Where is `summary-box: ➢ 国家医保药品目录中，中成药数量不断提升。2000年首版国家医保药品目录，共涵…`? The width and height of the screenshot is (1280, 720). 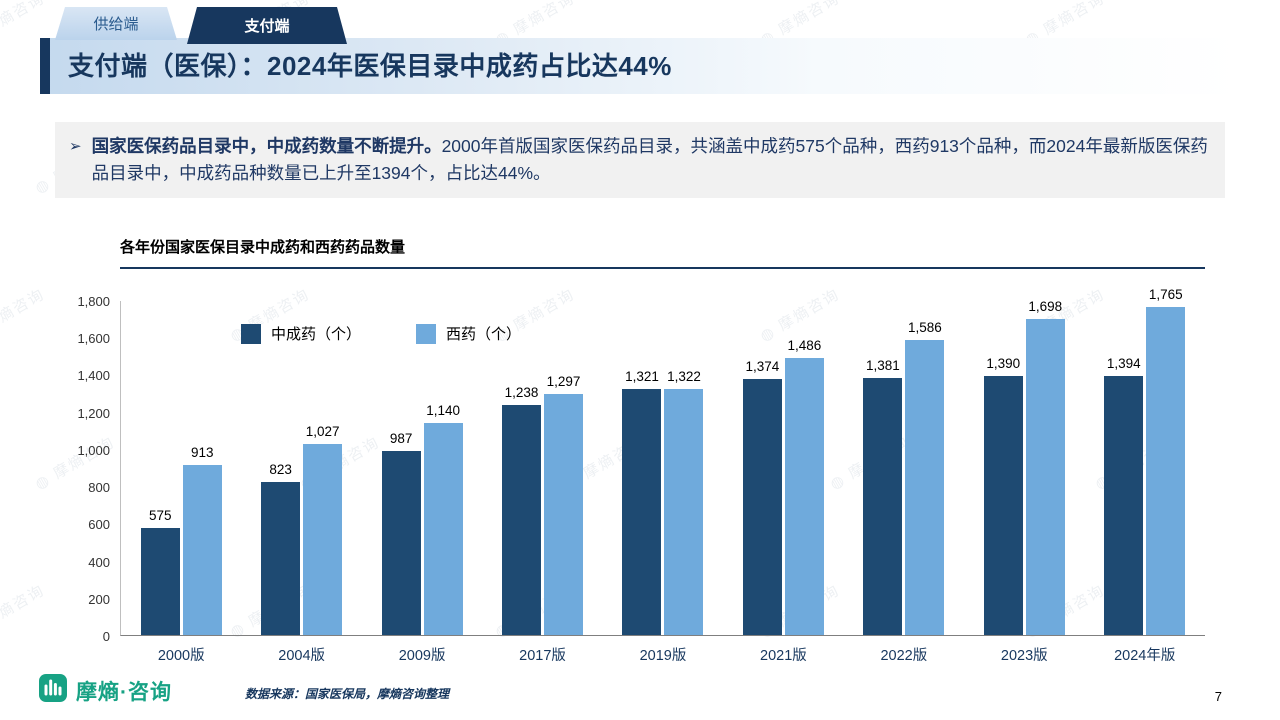 summary-box: ➢ 国家医保药品目录中，中成药数量不断提升。2000年首版国家医保药品目录，共涵… is located at coordinates (640, 160).